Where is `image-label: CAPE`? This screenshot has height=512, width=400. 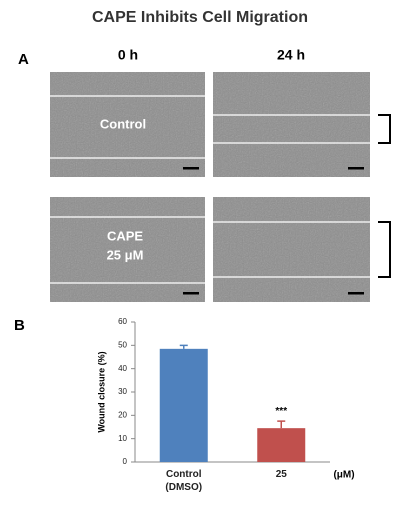
image-label: CAPE is located at coordinates (125, 235).